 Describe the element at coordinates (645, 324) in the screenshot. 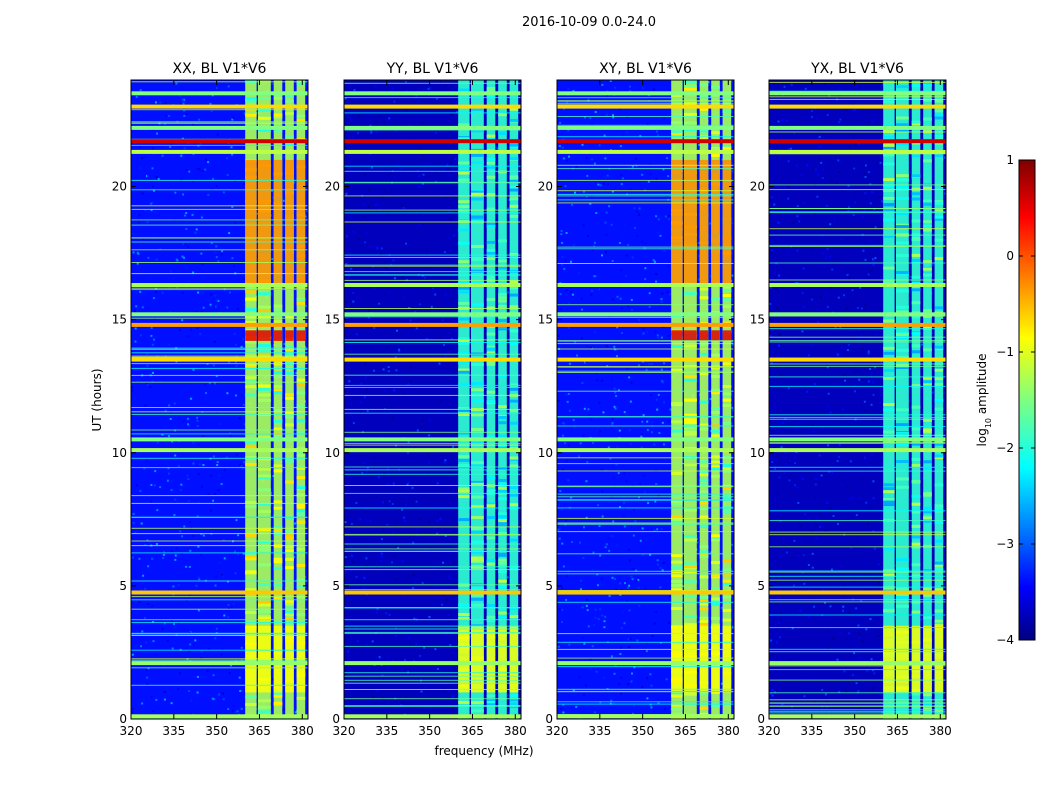

I see `rfi-row` at that location.